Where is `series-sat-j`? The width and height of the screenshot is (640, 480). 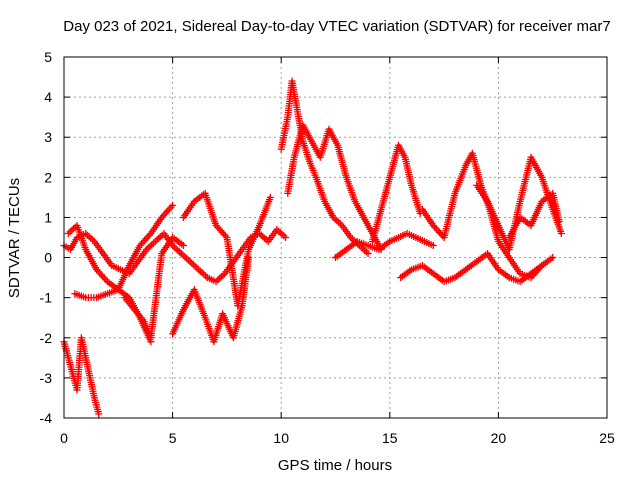
series-sat-j is located at coordinates (384, 245).